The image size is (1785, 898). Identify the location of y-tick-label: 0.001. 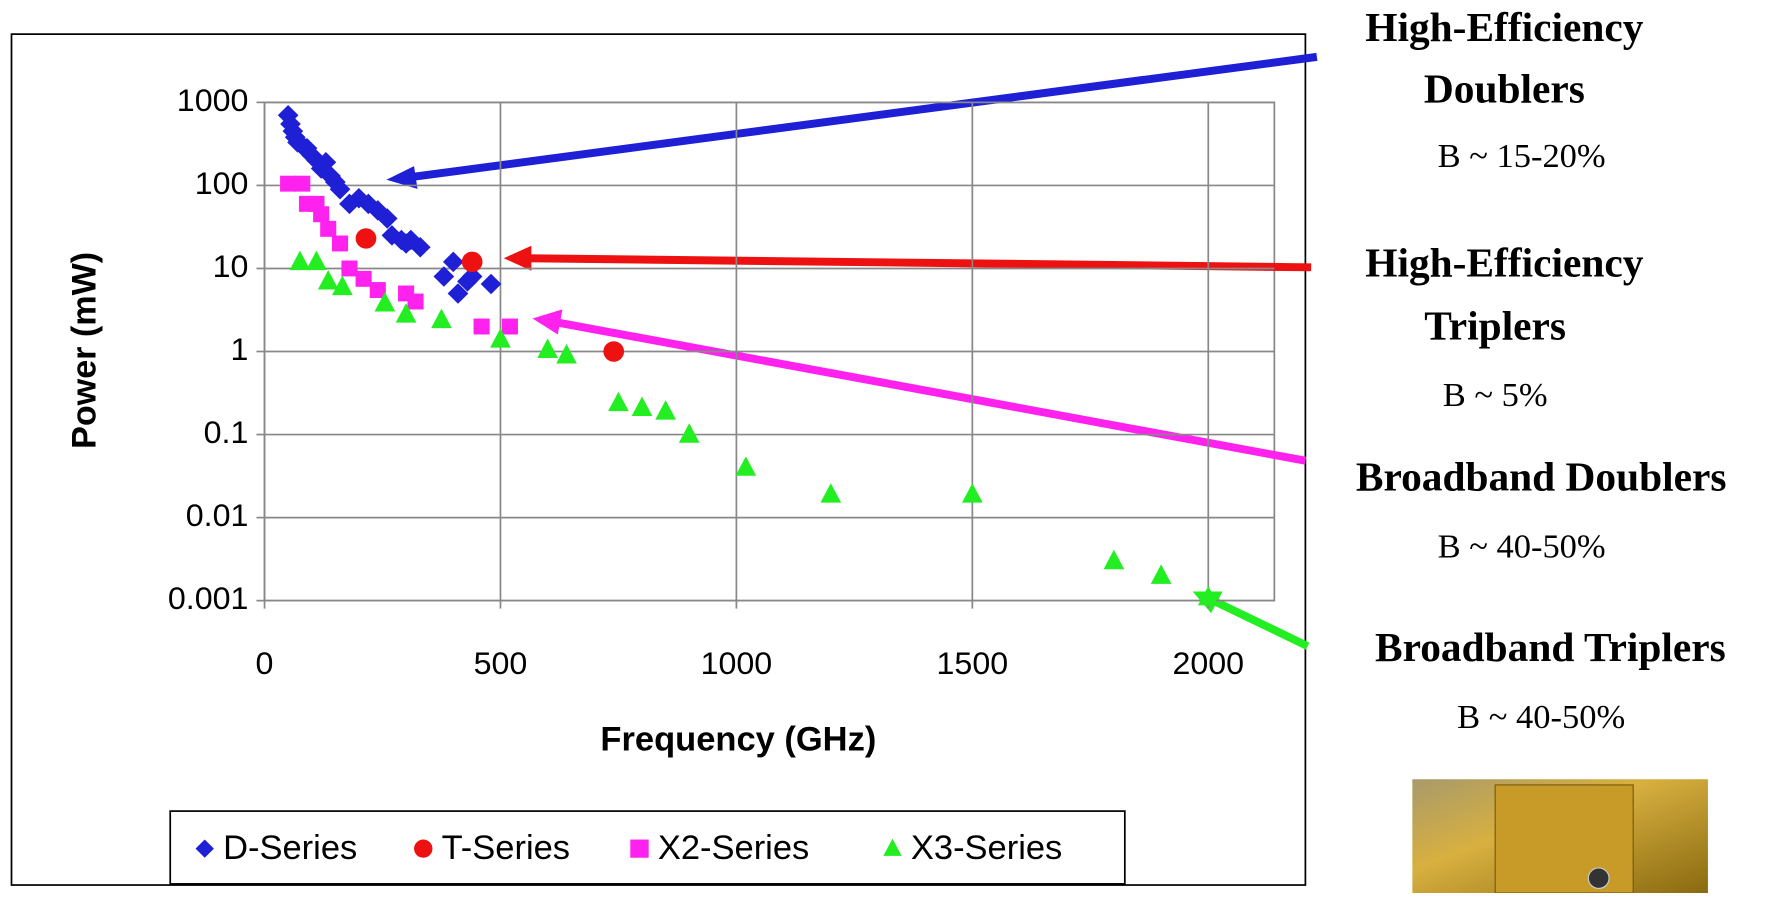
(208, 598).